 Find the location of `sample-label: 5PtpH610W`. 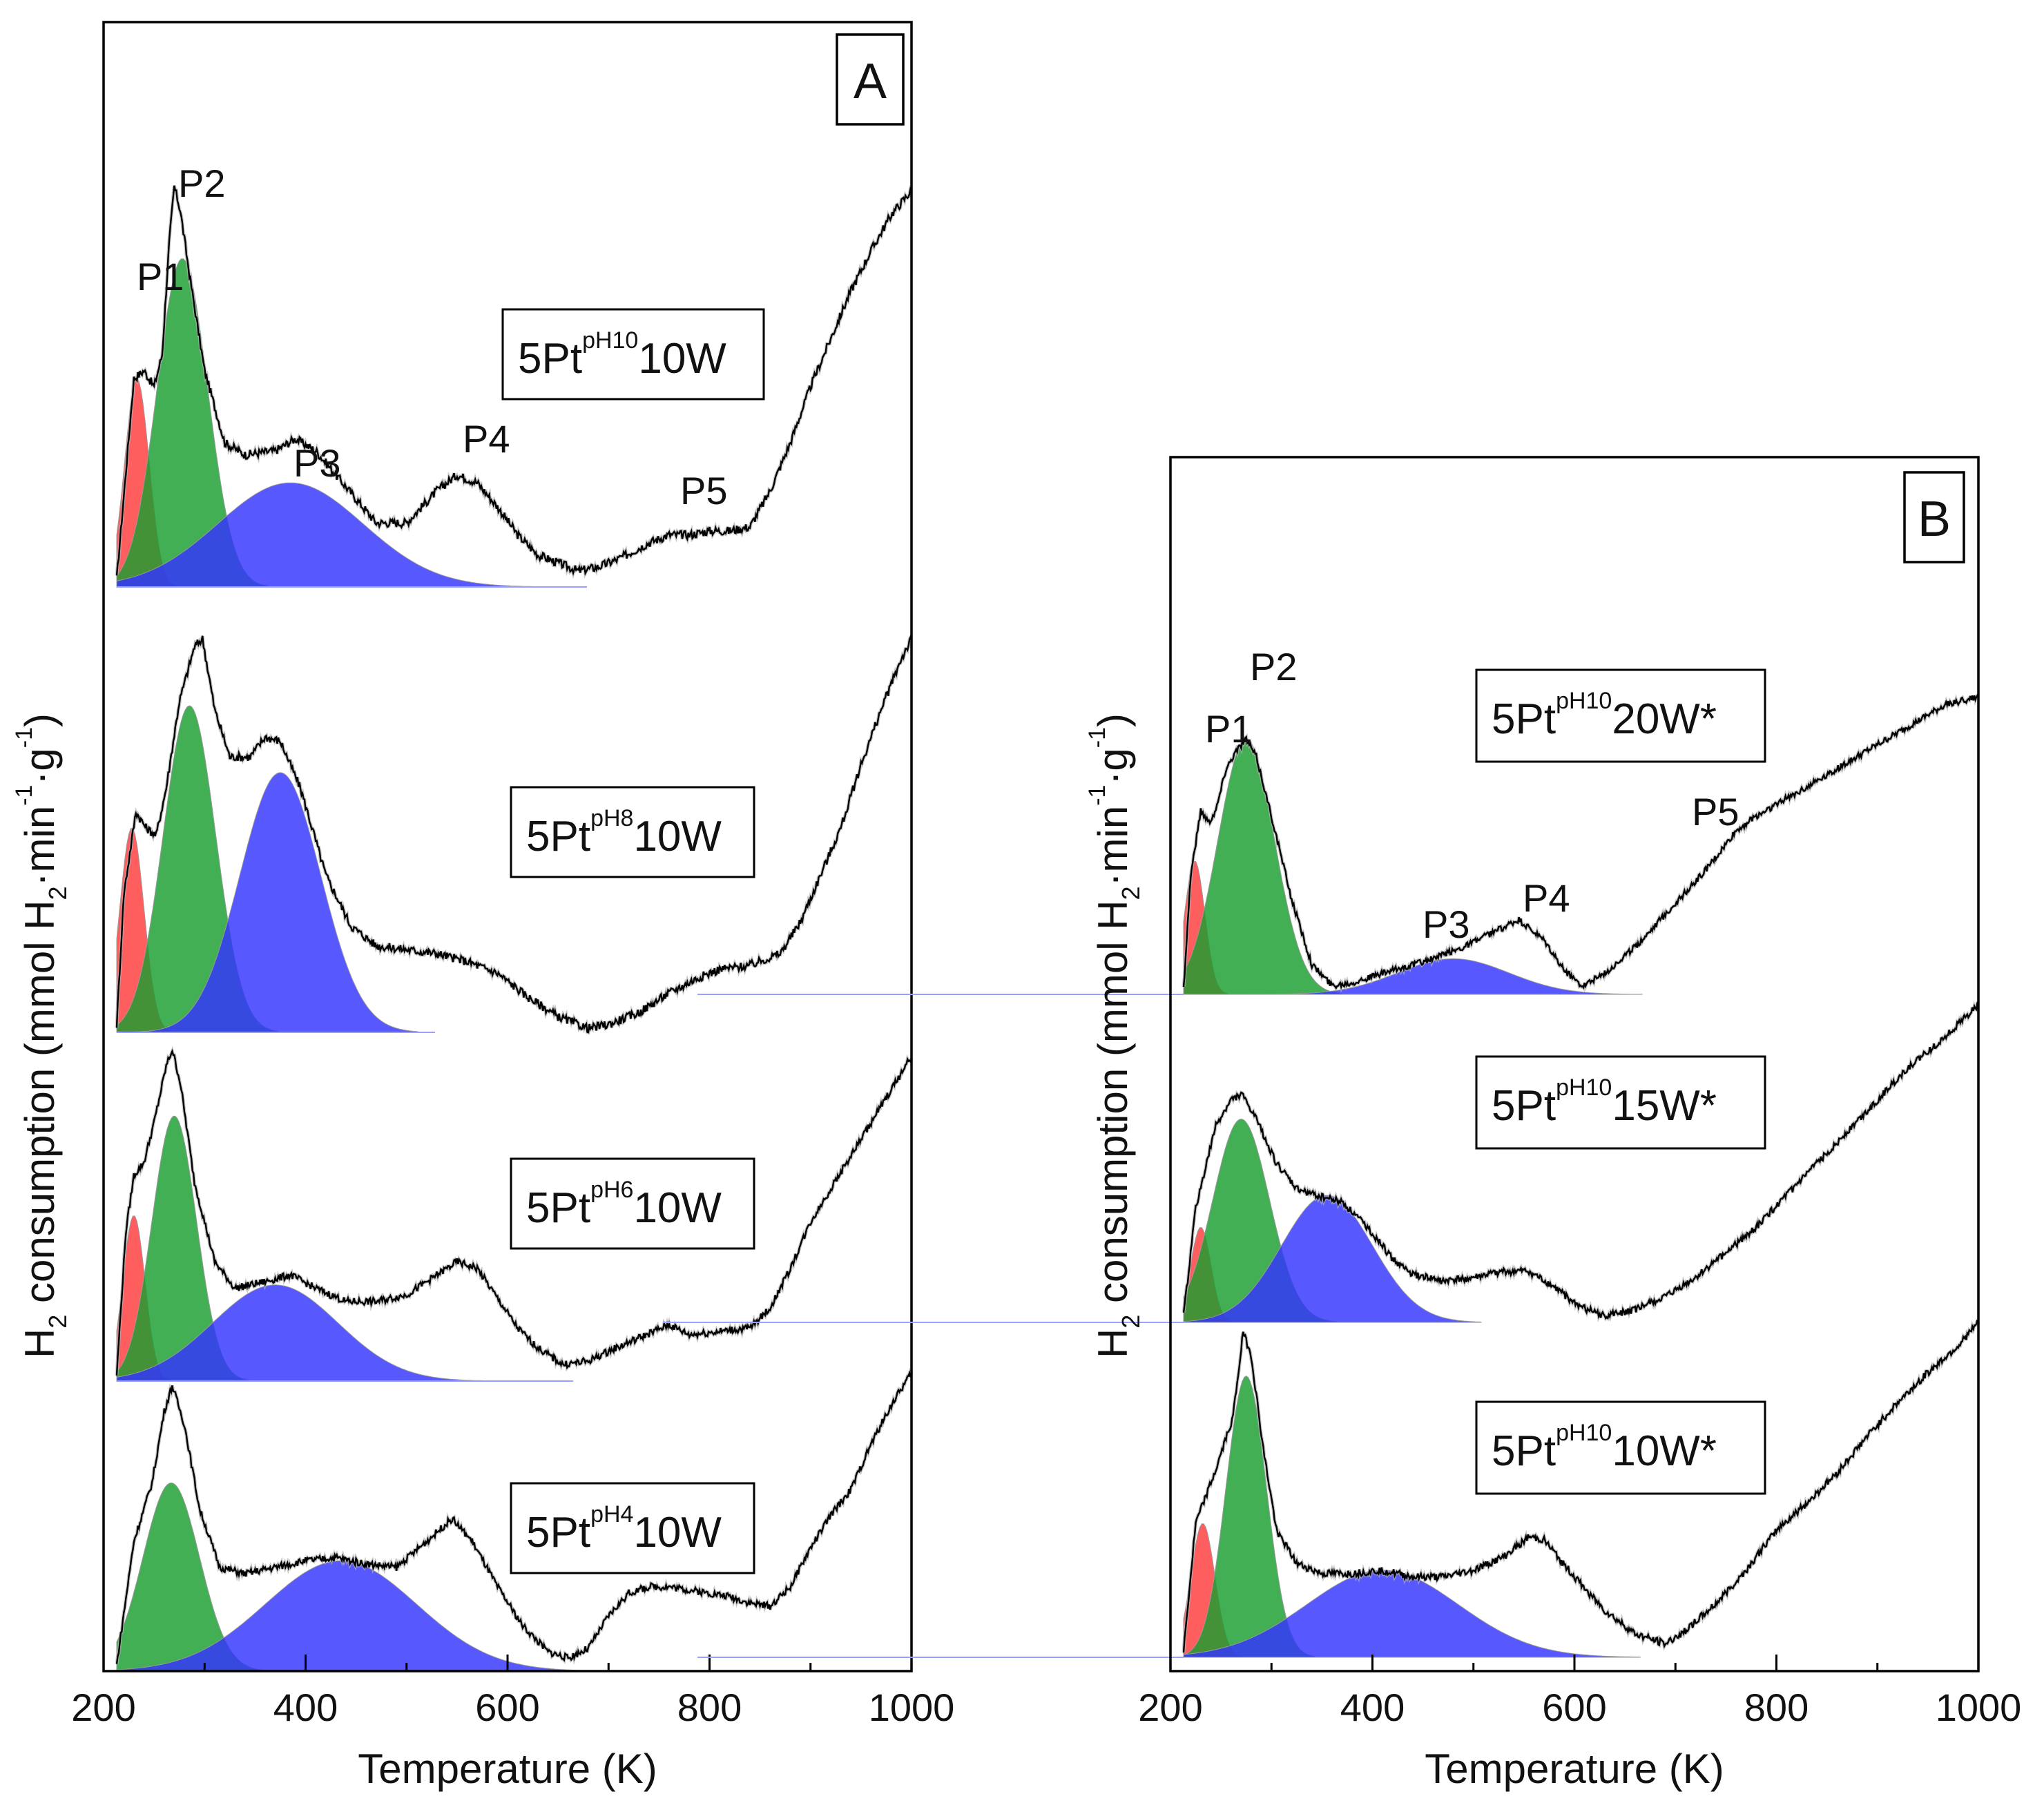

sample-label: 5PtpH610W is located at coordinates (632, 1203).